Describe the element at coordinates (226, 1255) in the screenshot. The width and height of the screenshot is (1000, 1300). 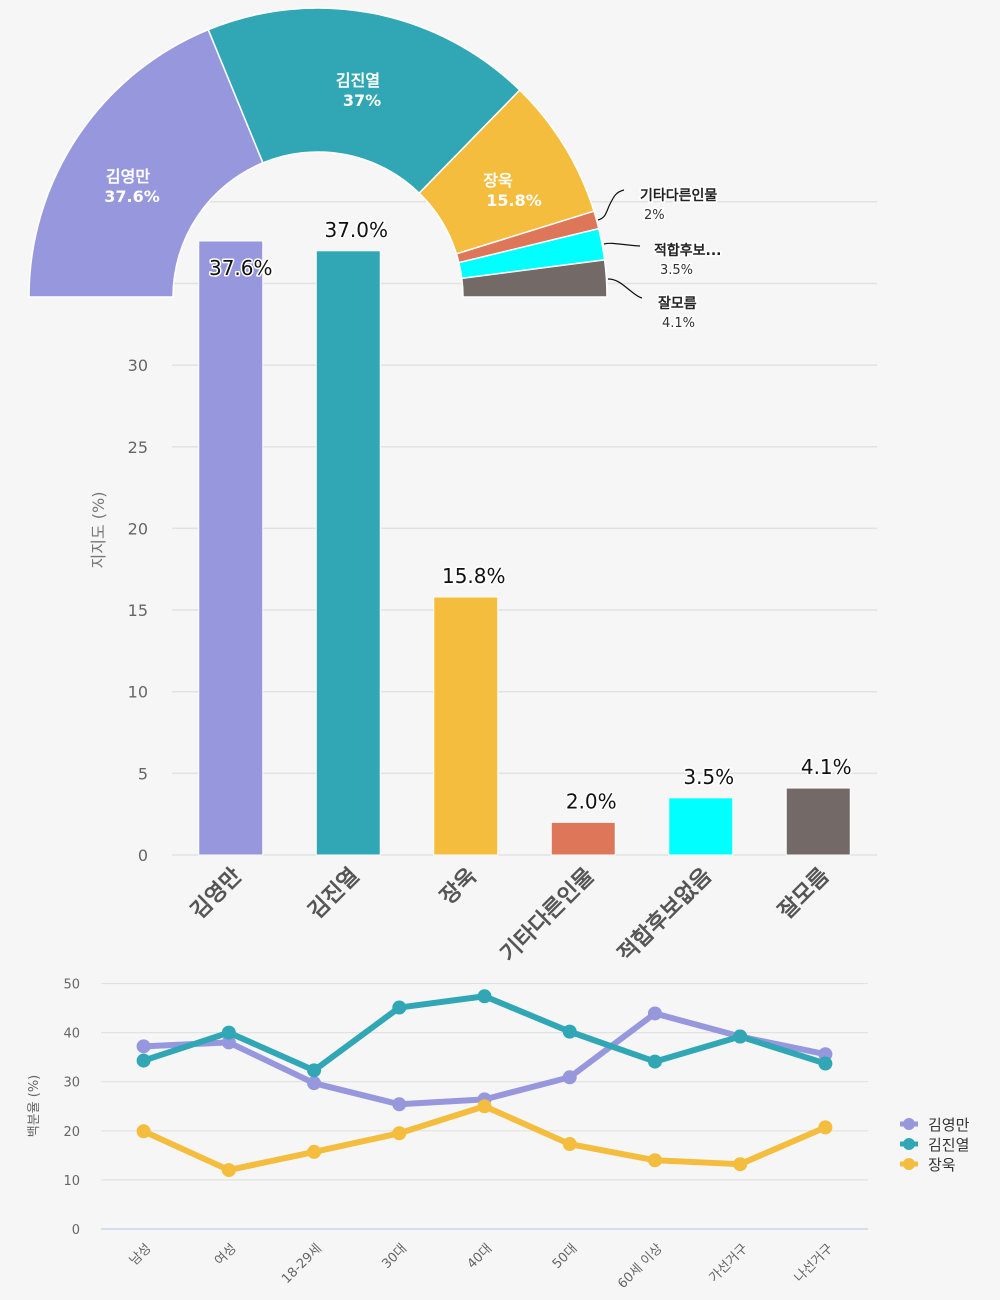
I see `line-x-tick-label: 여성` at that location.